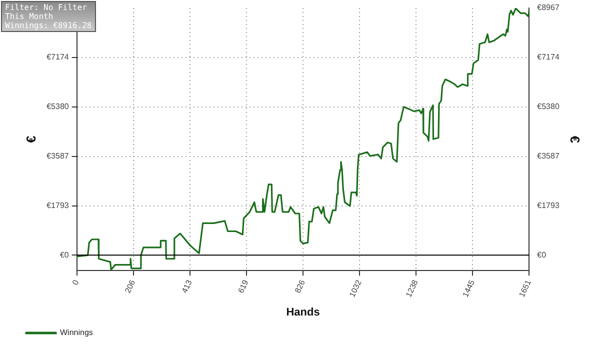 The width and height of the screenshot is (600, 347). What do you see at coordinates (243, 286) in the screenshot?
I see `x-tick-label: 619` at bounding box center [243, 286].